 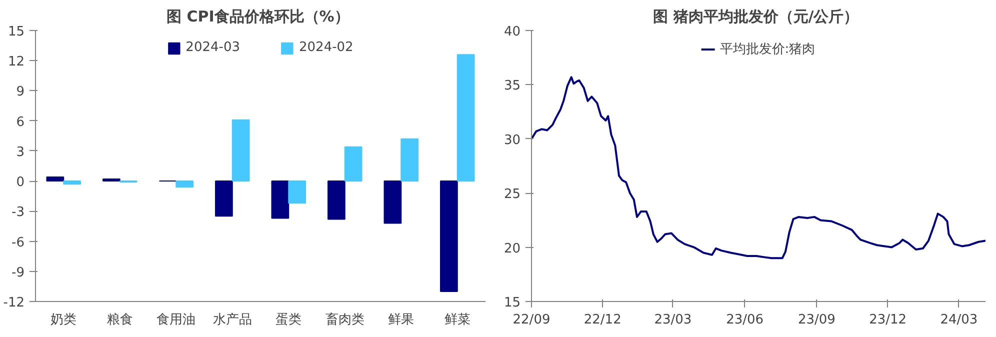 I want to click on x-tick-label: 23/06, so click(x=745, y=320).